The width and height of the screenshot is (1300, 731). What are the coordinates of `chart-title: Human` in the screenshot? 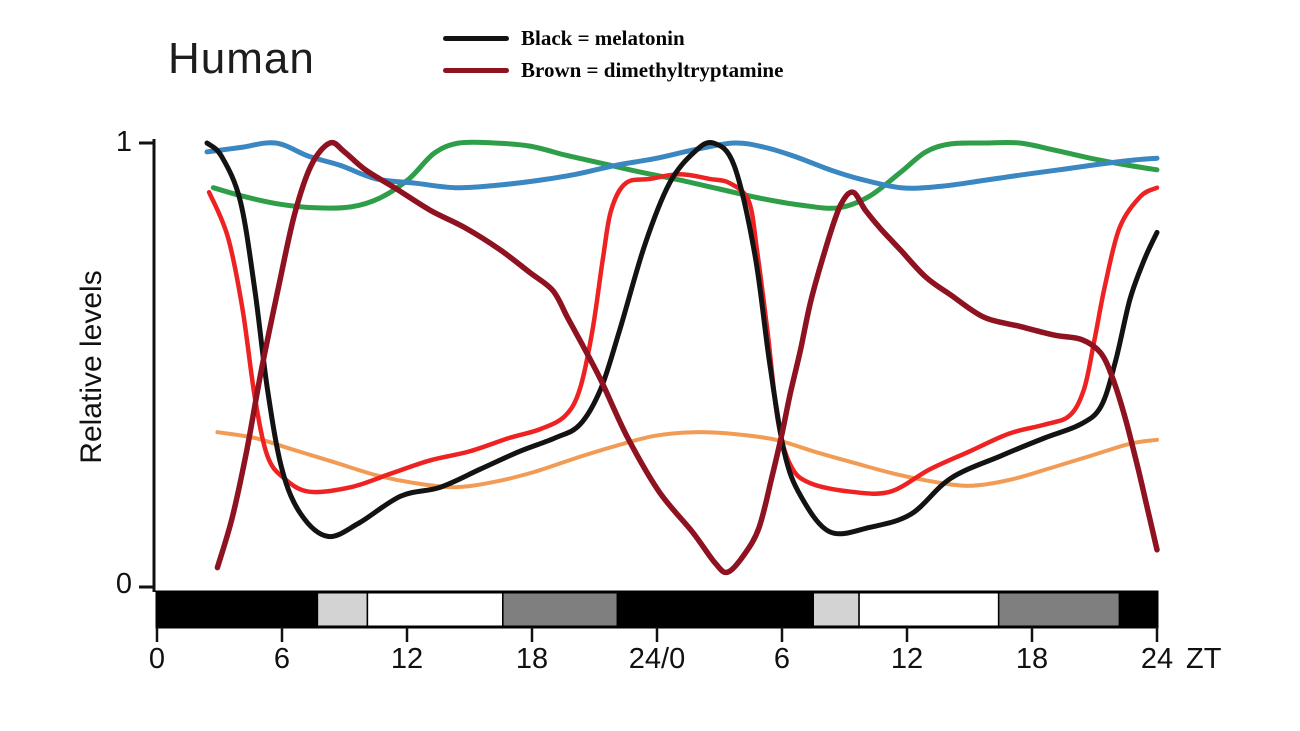 It's located at (241, 58).